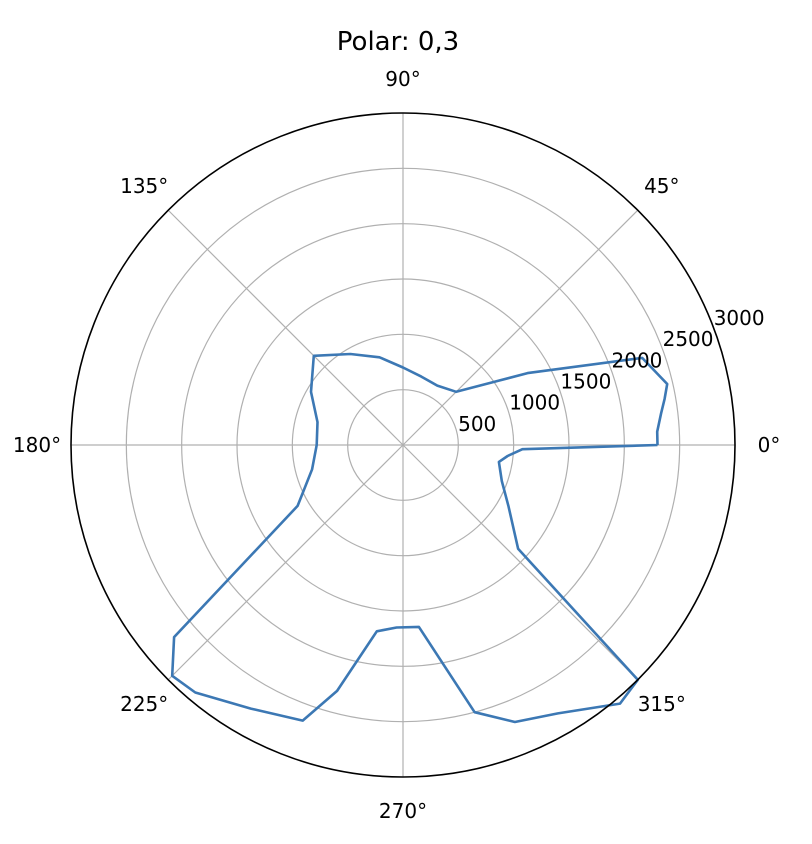 Image resolution: width=812 pixels, height=844 pixels. What do you see at coordinates (477, 424) in the screenshot?
I see `radial-tick-label-500: 500` at bounding box center [477, 424].